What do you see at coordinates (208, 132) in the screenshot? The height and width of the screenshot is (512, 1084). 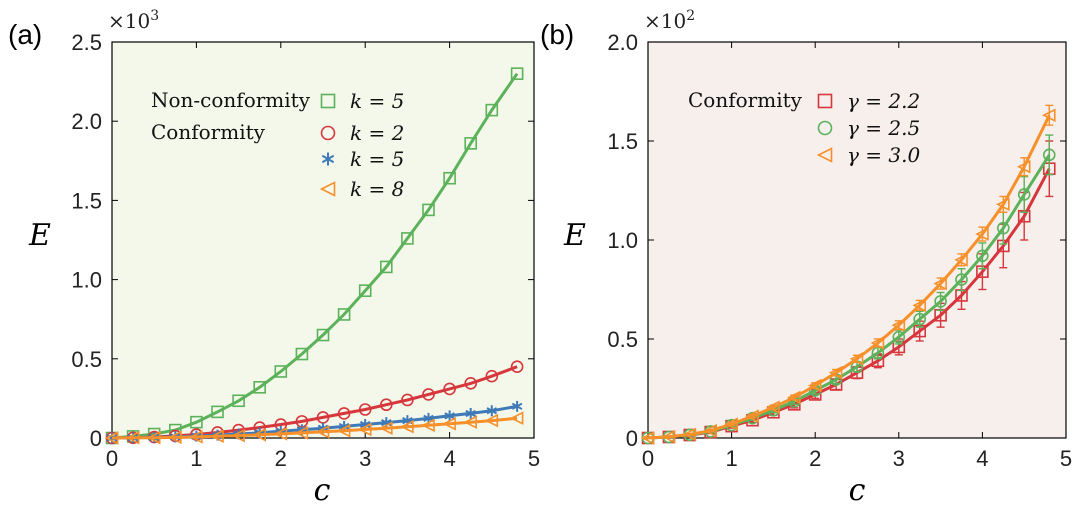 I see `legend-head-conformity: Conformity` at bounding box center [208, 132].